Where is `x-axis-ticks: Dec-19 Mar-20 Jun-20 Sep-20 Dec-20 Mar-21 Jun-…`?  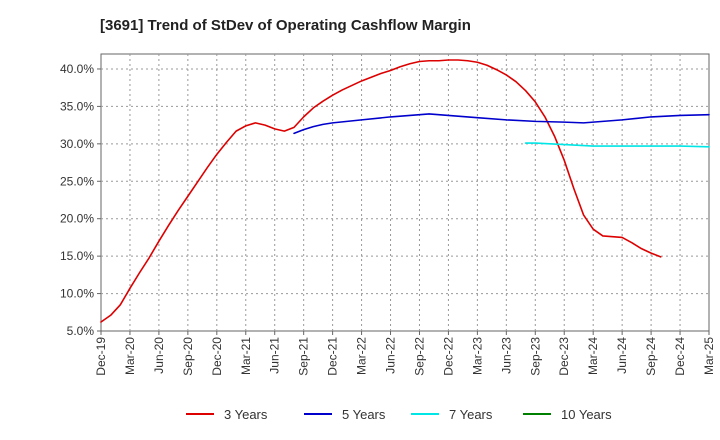
x-axis-ticks: Dec-19 Mar-20 Jun-20 Sep-20 Dec-20 Mar-21 Jun-… is located at coordinates (405, 353).